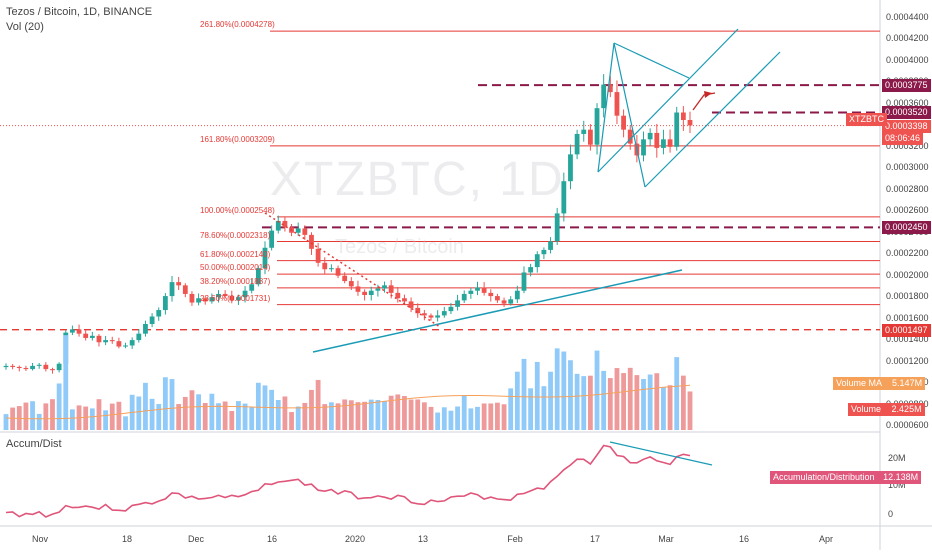 The image size is (932, 555). What do you see at coordinates (348, 481) in the screenshot?
I see `ad-line` at bounding box center [348, 481].